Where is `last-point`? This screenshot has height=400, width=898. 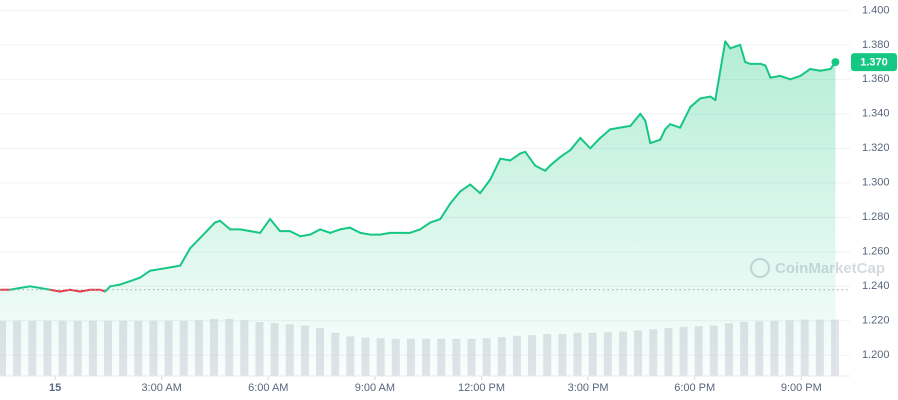 last-point is located at coordinates (835, 62).